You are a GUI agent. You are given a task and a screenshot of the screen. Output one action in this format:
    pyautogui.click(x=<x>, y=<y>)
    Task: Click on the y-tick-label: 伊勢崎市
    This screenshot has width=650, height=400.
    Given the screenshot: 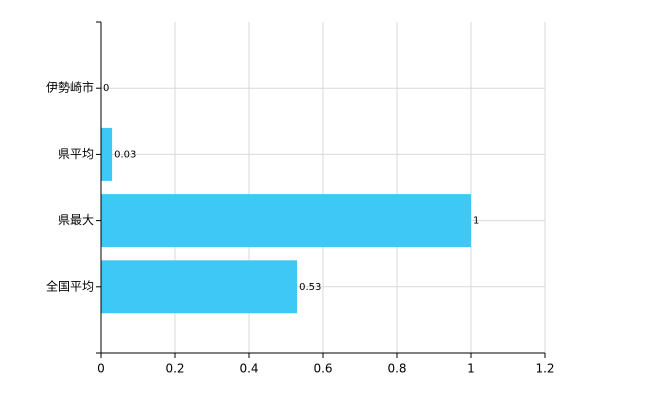 What is the action you would take?
    pyautogui.click(x=70, y=87)
    